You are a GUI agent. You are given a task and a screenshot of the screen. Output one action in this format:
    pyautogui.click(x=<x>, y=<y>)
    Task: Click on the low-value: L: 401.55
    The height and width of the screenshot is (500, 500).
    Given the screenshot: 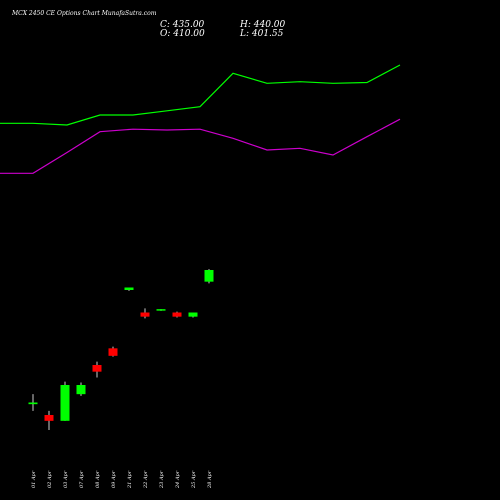 What is the action you would take?
    pyautogui.click(x=262, y=34)
    